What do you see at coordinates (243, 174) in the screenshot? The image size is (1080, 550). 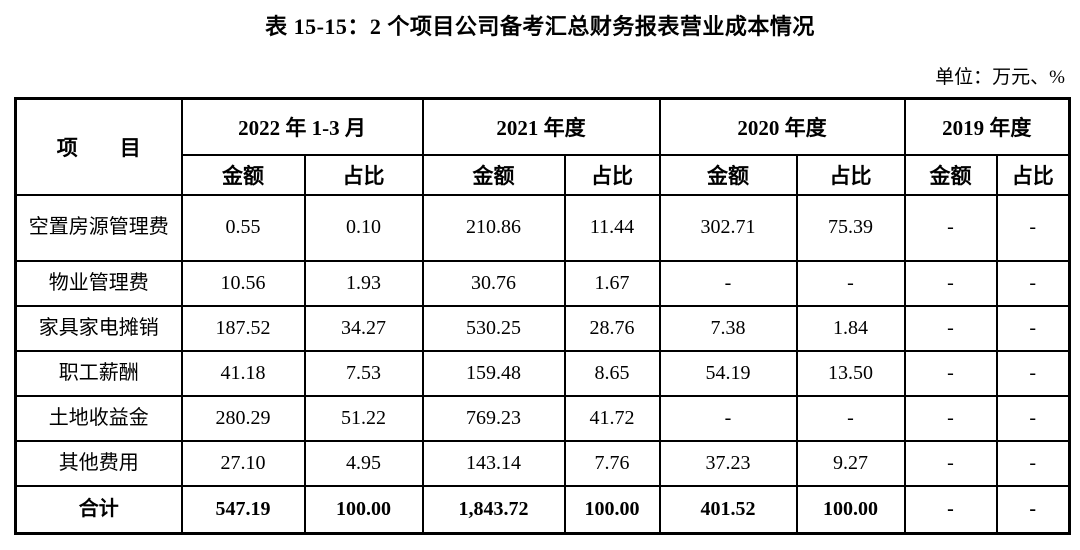 I see `header-amount-2022: 金额` at bounding box center [243, 174].